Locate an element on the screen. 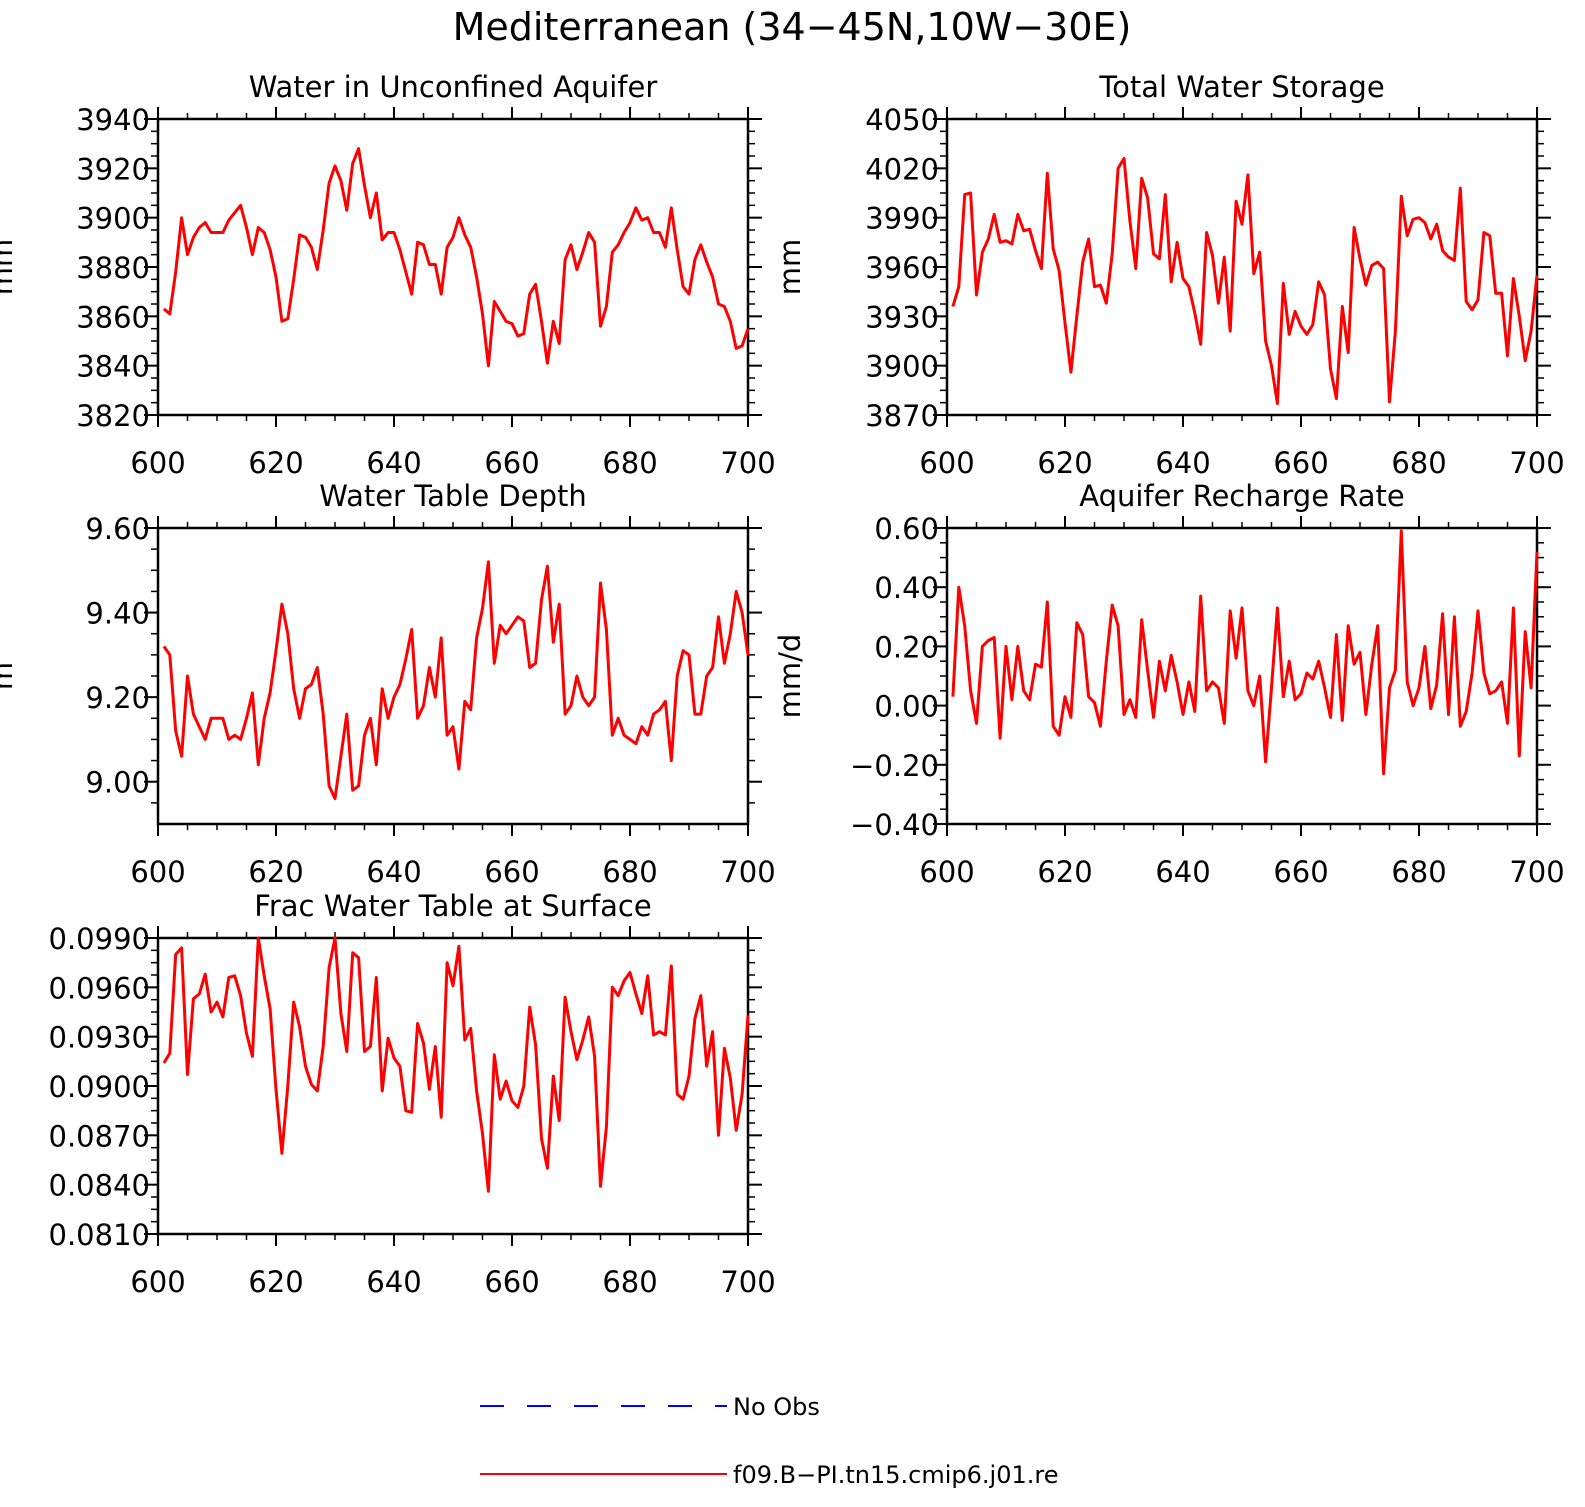  frac-water-table-at-surface-y-tick-label: 0.0810 is located at coordinates (99, 1235).